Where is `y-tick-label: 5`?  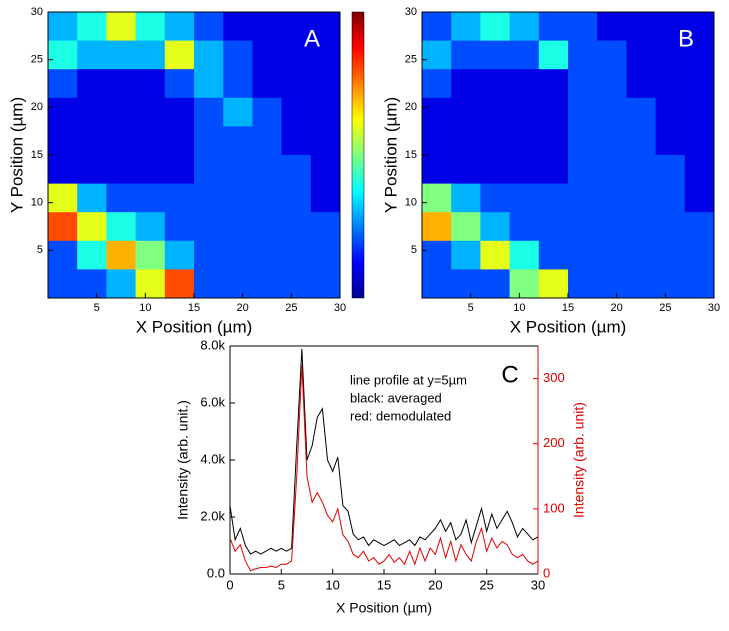
y-tick-label: 5 is located at coordinates (40, 250).